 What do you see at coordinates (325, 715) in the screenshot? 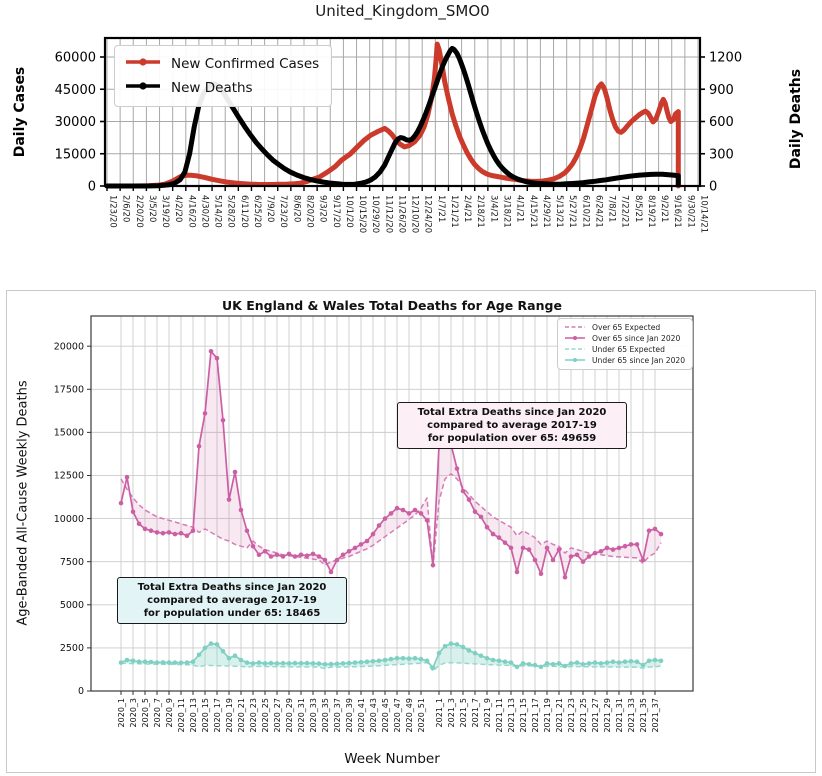
I see `x-tick-label: 2020_35` at bounding box center [325, 715].